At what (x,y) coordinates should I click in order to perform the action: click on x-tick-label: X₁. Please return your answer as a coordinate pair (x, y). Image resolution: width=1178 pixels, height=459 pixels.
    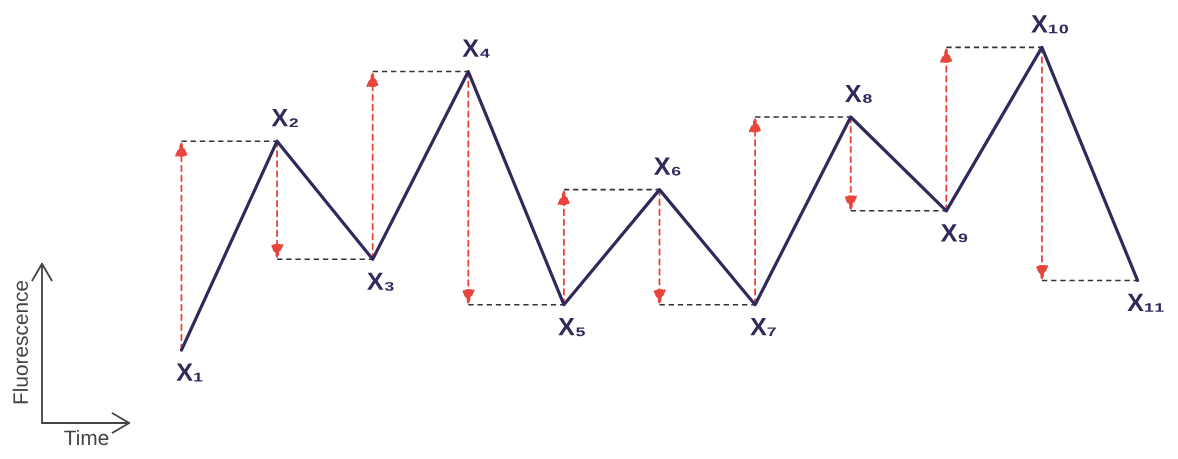
    Looking at the image, I should click on (189, 372).